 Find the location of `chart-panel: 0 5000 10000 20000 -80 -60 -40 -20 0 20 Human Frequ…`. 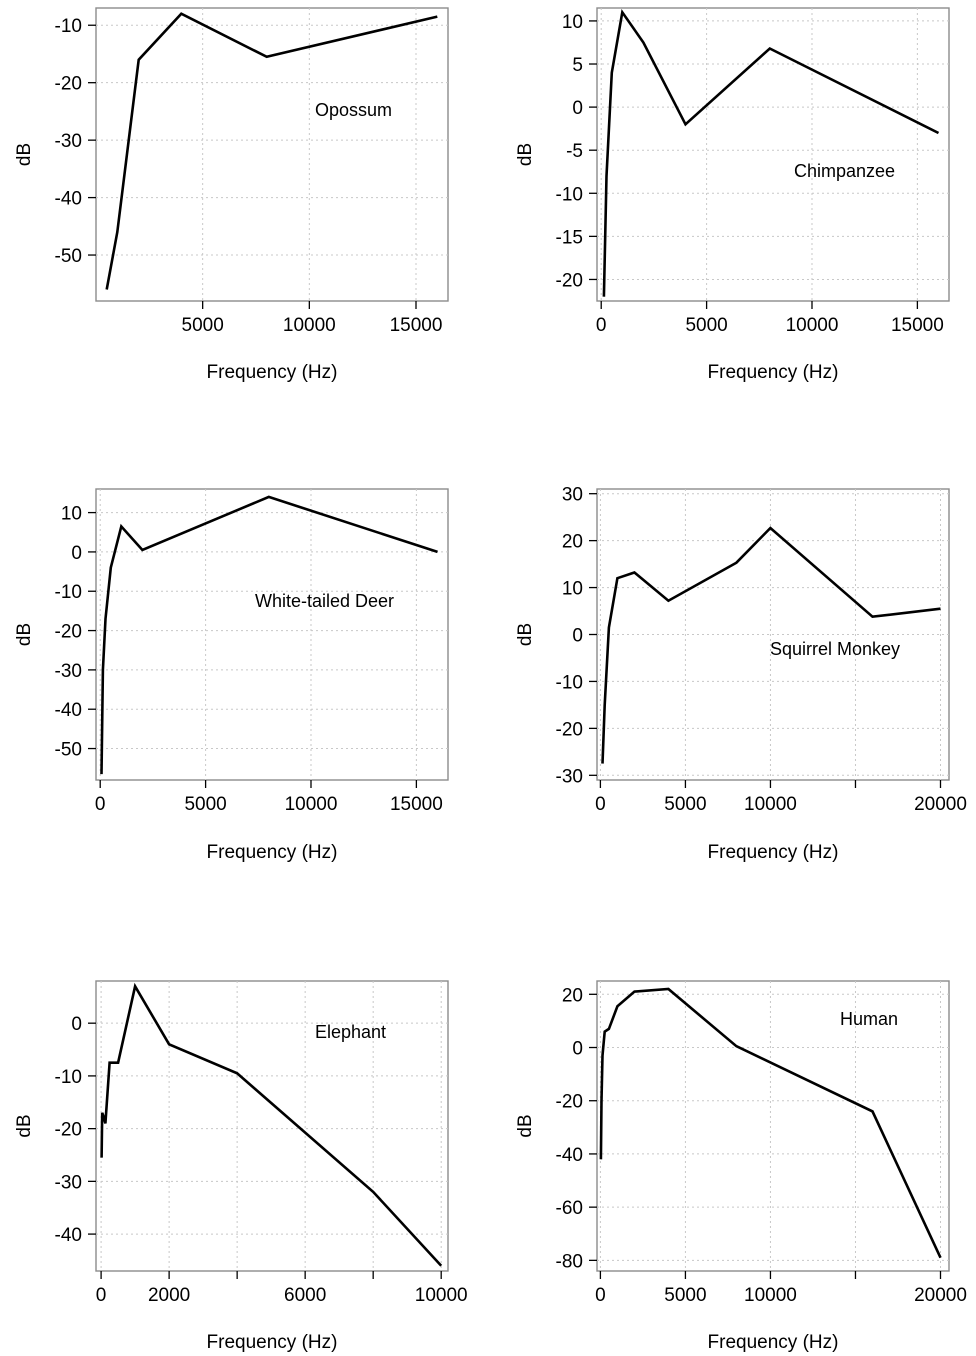

chart-panel: 0 5000 10000 20000 -80 -60 -40 -20 0 20 Human Frequ… is located at coordinates (741, 1166).